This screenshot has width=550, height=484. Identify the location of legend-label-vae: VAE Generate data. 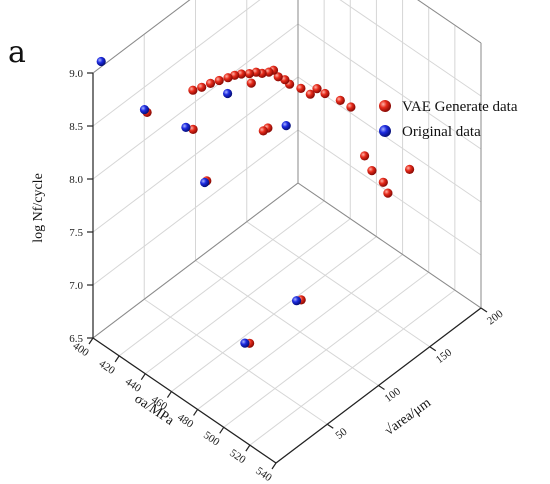
(460, 107).